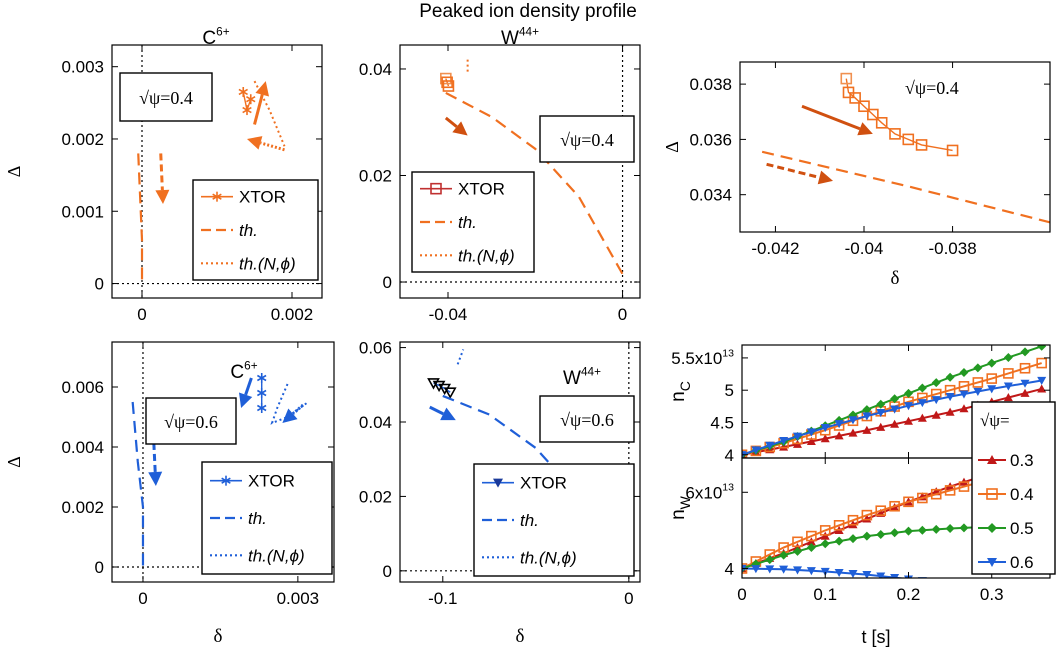  Describe the element at coordinates (710, 84) in the screenshot. I see `y-tick-label: 0.038` at that location.